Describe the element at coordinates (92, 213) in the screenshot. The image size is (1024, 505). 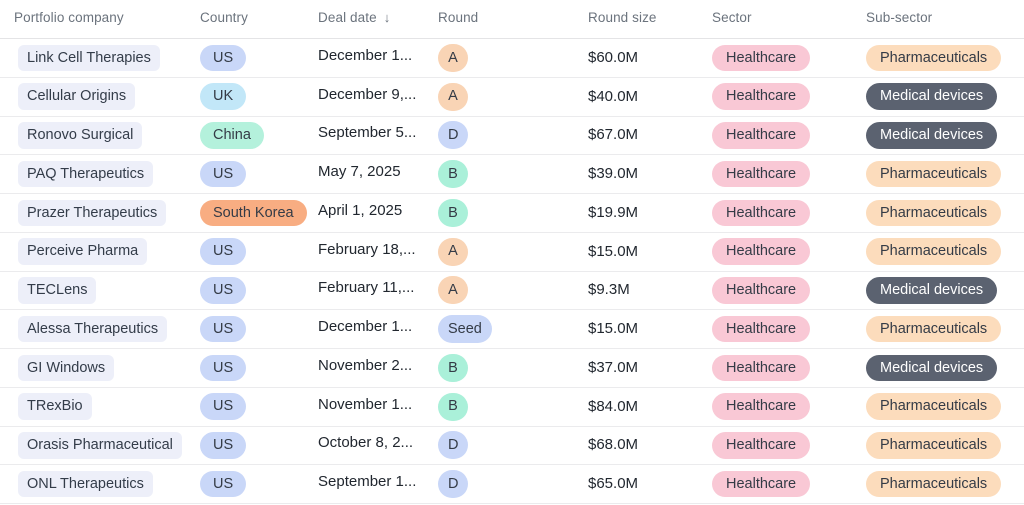
I see `company-pill: Prazer Therapeutics` at that location.